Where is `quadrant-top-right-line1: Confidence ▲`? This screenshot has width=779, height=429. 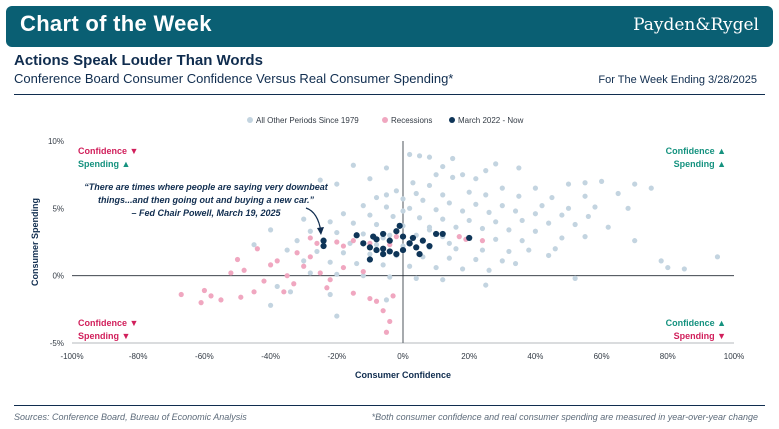
quadrant-top-right-line1: Confidence ▲ is located at coordinates (696, 151).